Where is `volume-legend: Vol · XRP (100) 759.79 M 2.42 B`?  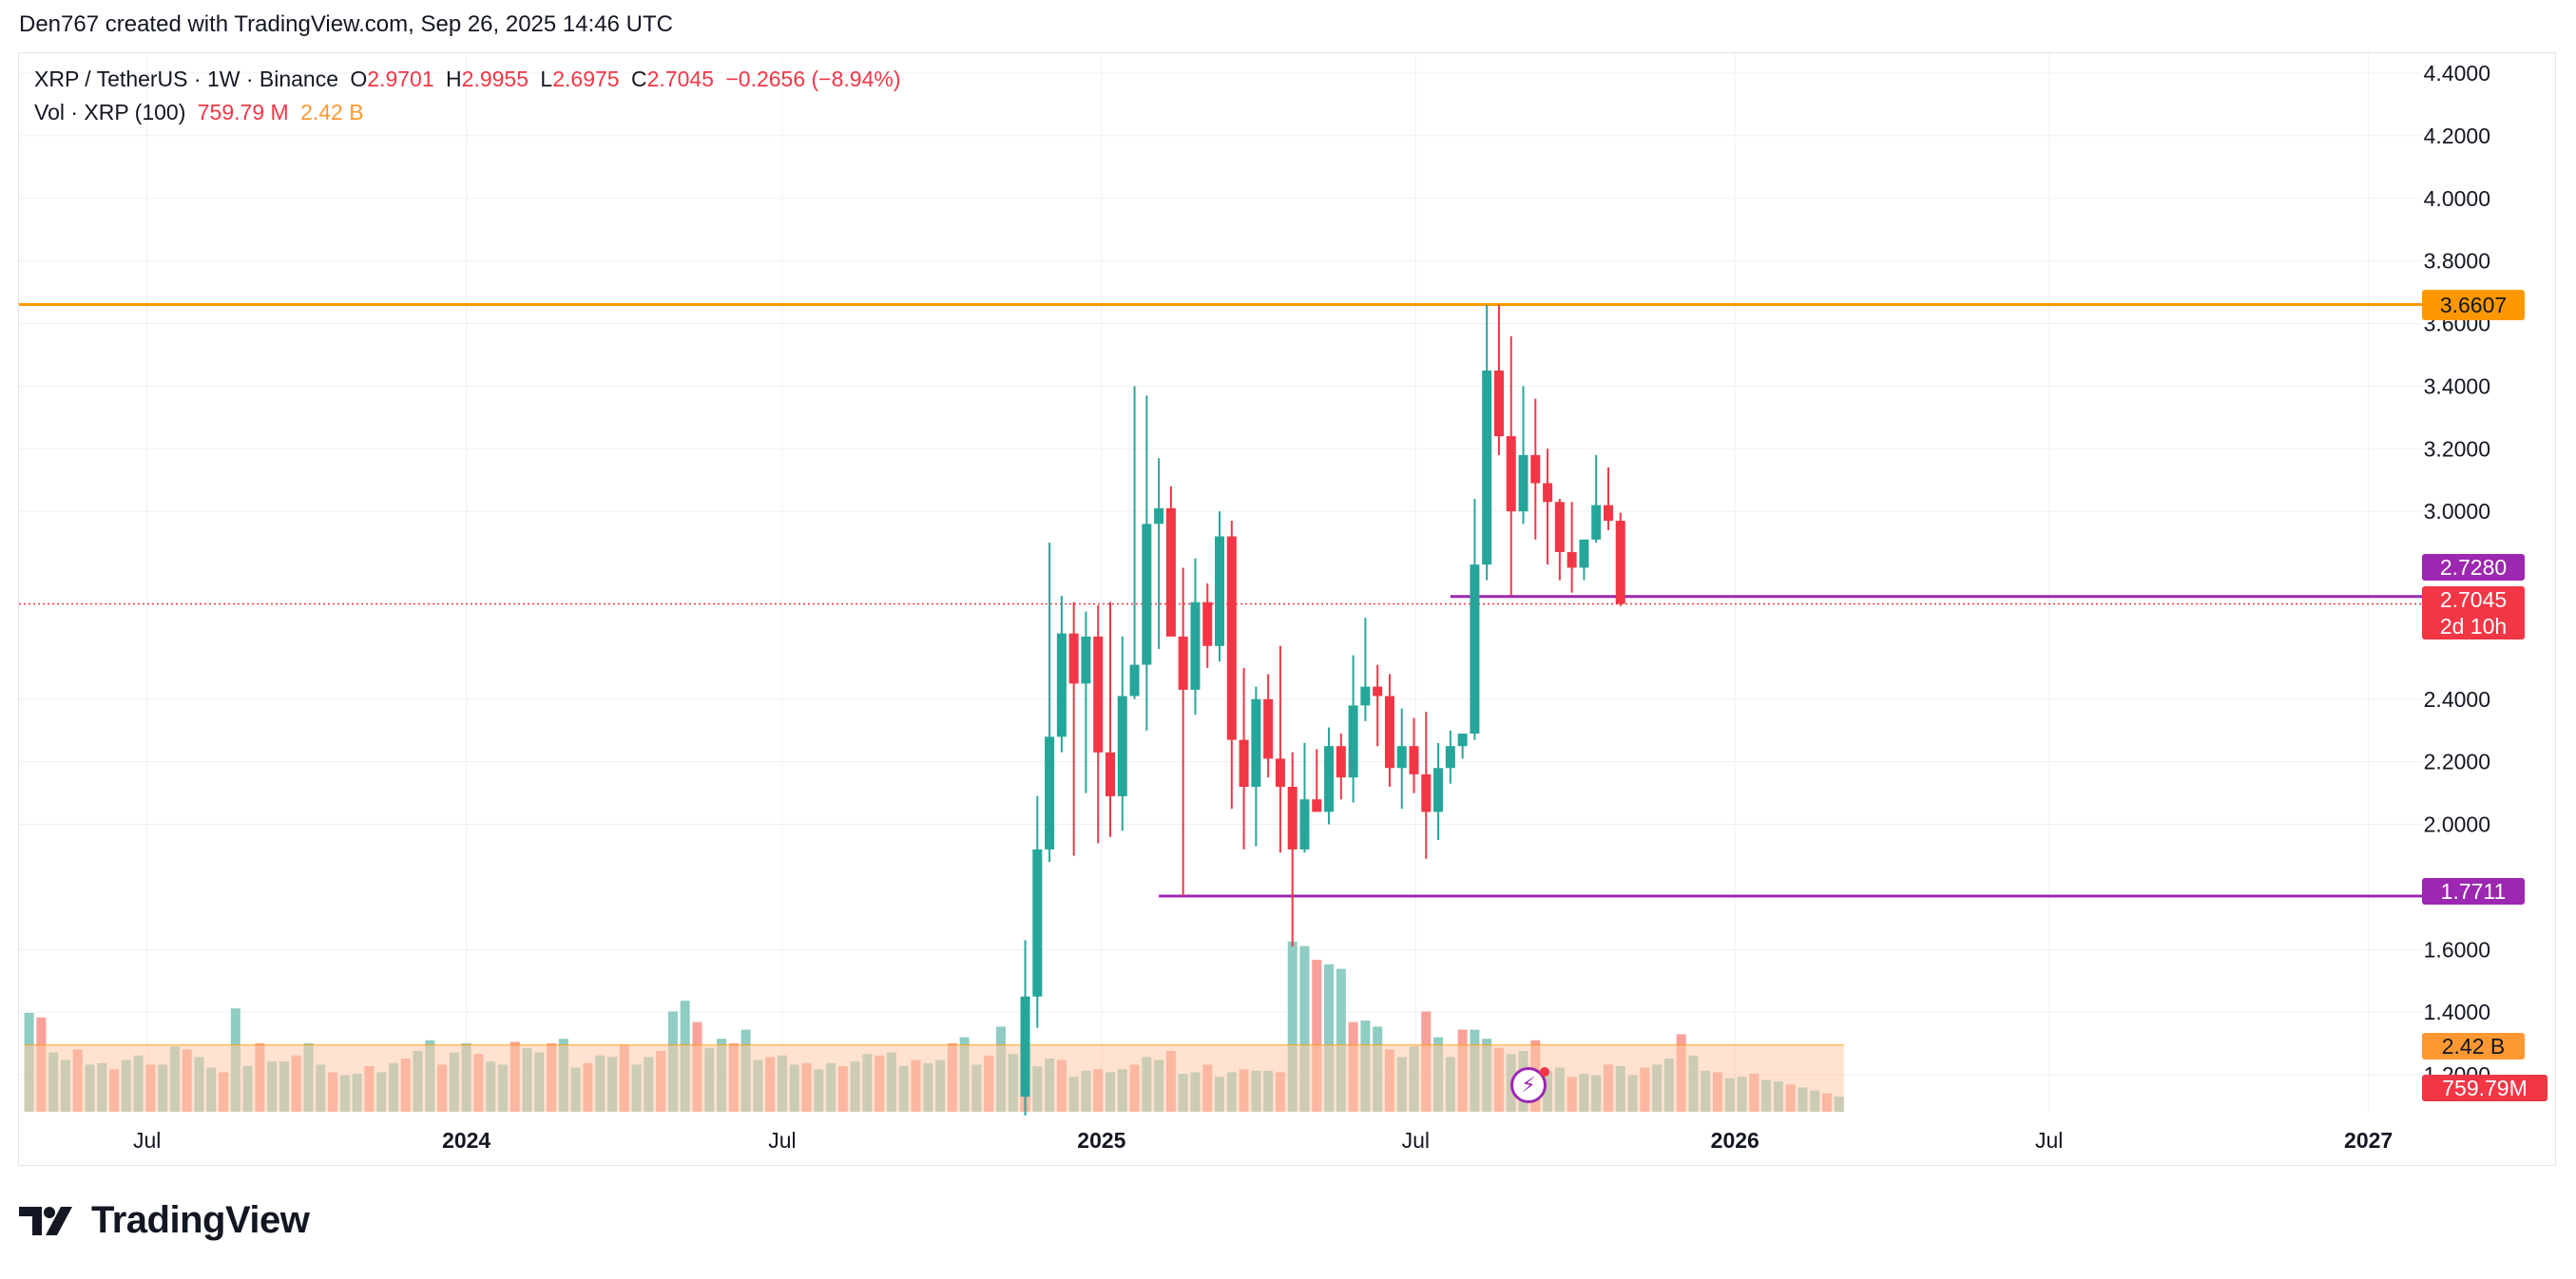
volume-legend: Vol · XRP (100) 759.79 M 2.42 B is located at coordinates (202, 113).